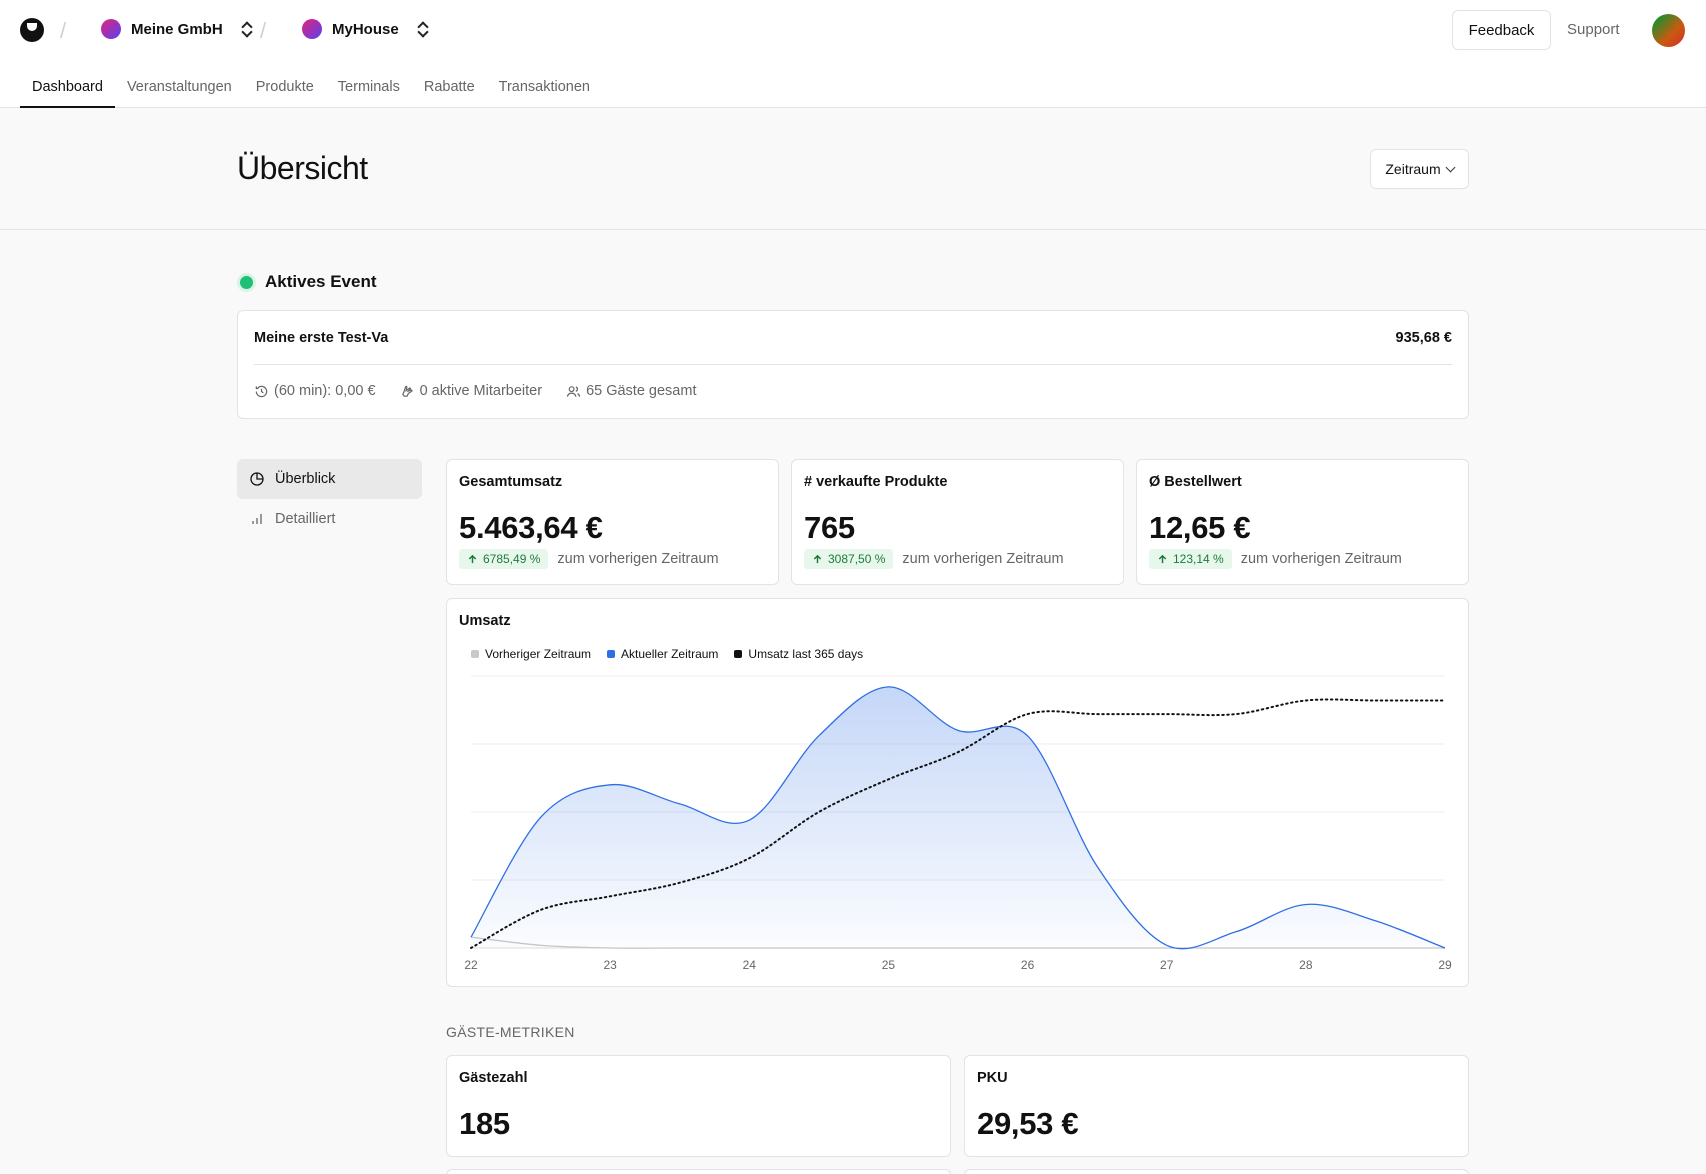 The width and height of the screenshot is (1706, 1174). Describe the element at coordinates (876, 482) in the screenshot. I see `stat-label: # verkaufte Produkte` at that location.